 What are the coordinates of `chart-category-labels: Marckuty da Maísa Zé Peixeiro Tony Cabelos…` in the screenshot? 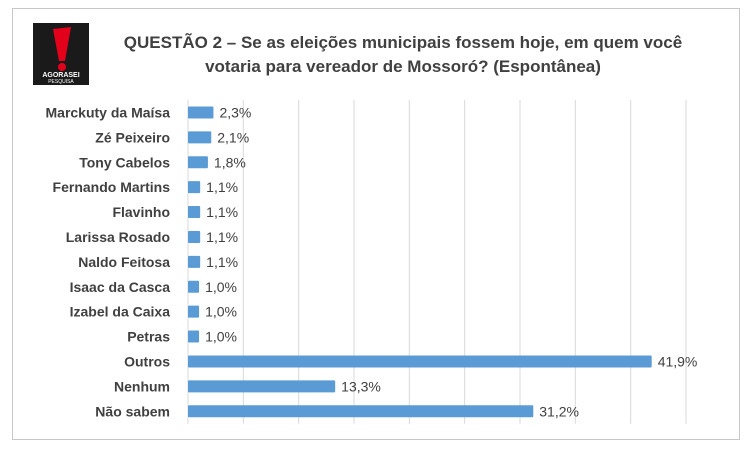 It's located at (108, 261).